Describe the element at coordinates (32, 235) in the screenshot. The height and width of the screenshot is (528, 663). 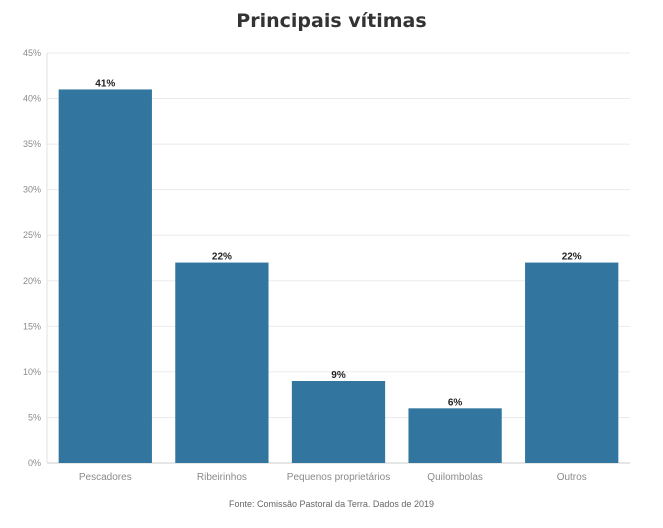
I see `y-tick-label: 25%` at that location.